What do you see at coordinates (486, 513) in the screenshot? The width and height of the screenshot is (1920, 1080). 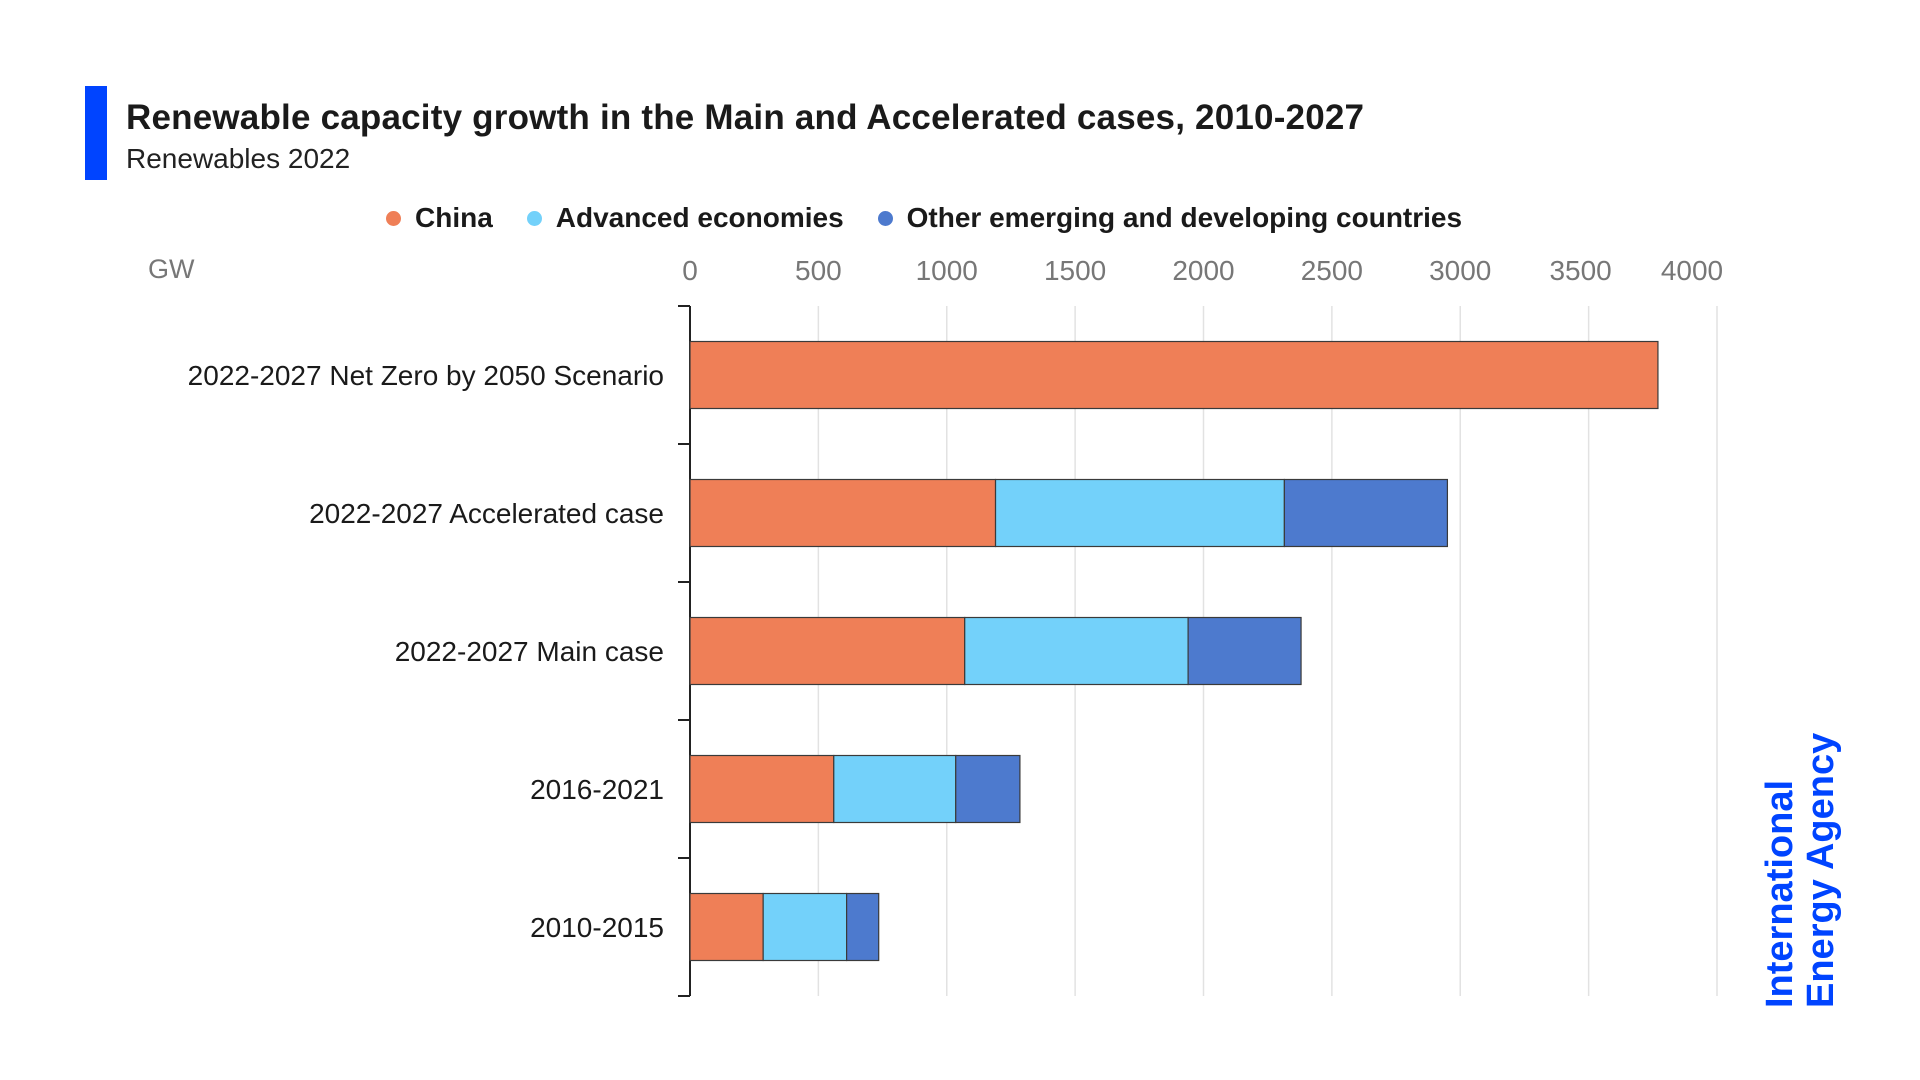 I see `category-label-1: 2022-2027 Accelerated case` at bounding box center [486, 513].